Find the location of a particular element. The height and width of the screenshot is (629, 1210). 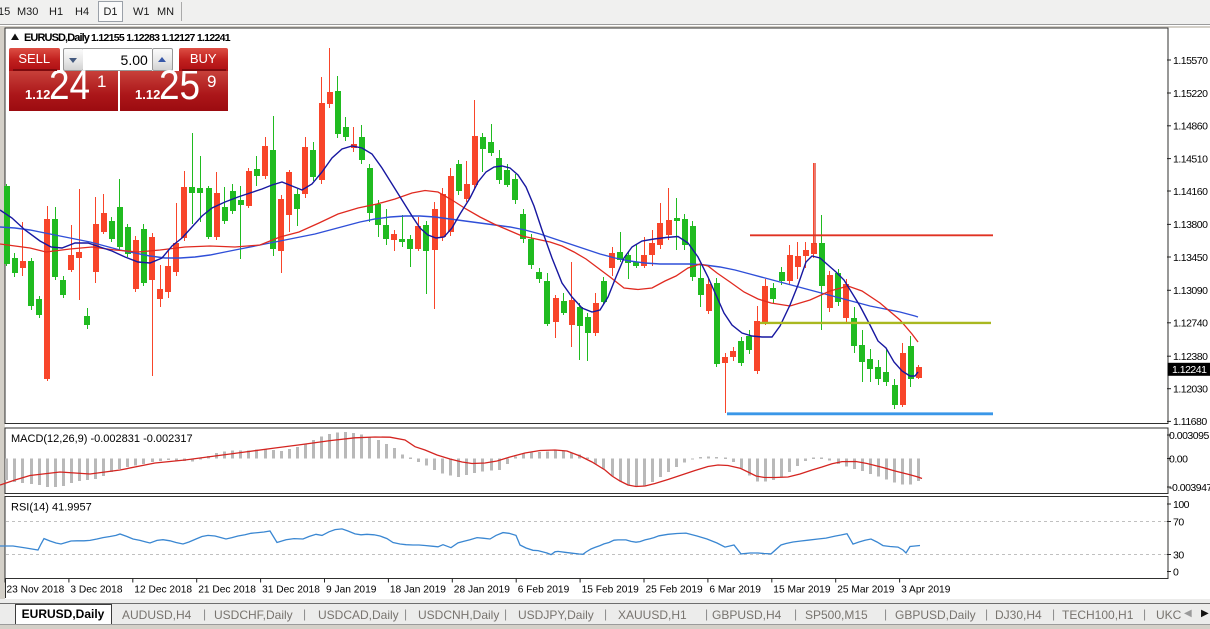

svg-text: 3 Dec 2018 is located at coordinates (96, 590).